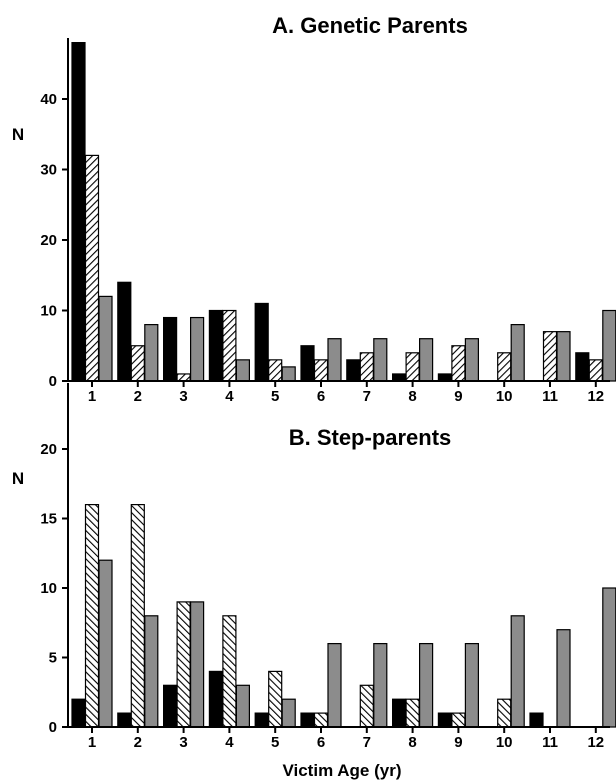  I want to click on panel-b-x-tick-label: 4, so click(229, 742).